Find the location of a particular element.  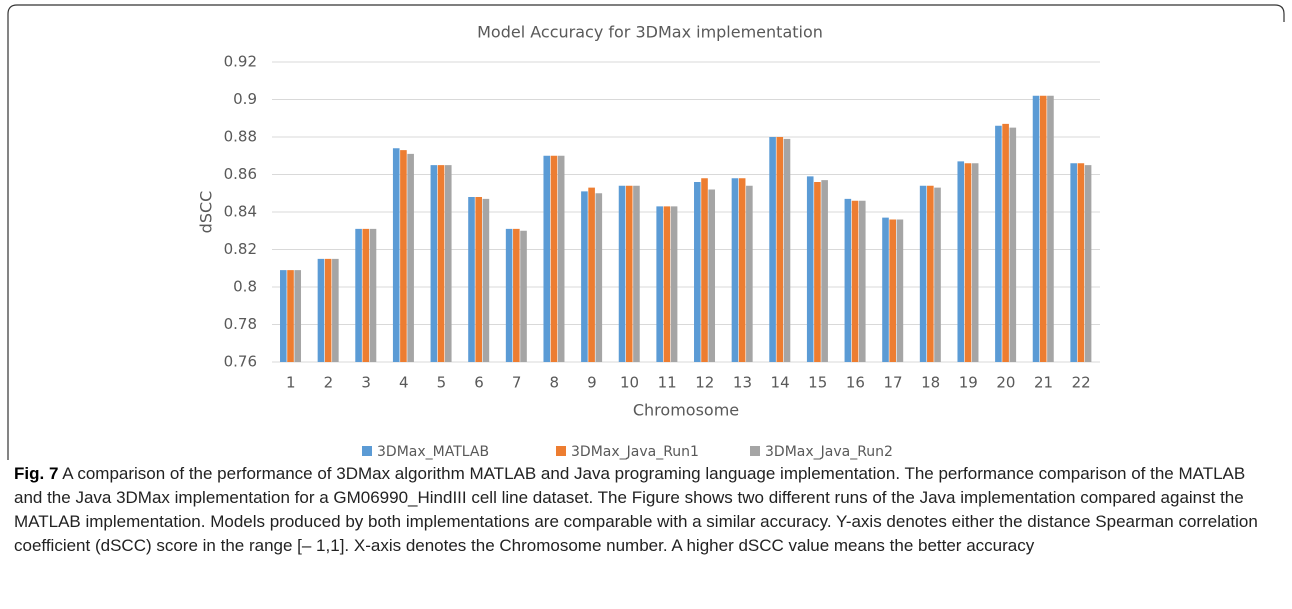

y-tick-label: 0.8 is located at coordinates (245, 287).